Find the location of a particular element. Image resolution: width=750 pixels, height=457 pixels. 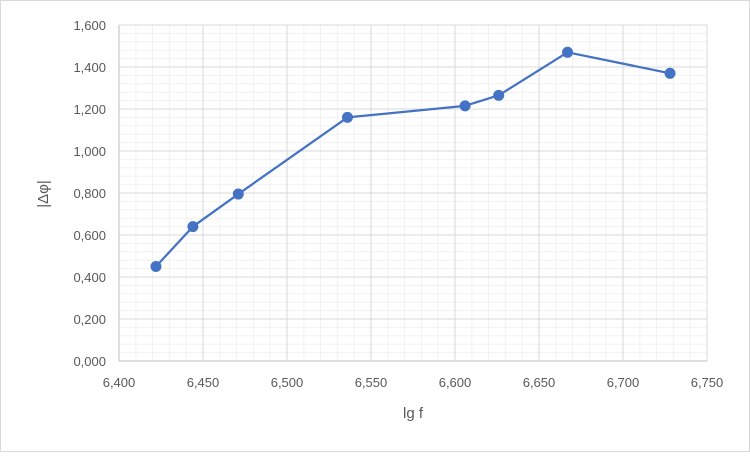

y-tick-label: 0,000 is located at coordinates (89, 361).